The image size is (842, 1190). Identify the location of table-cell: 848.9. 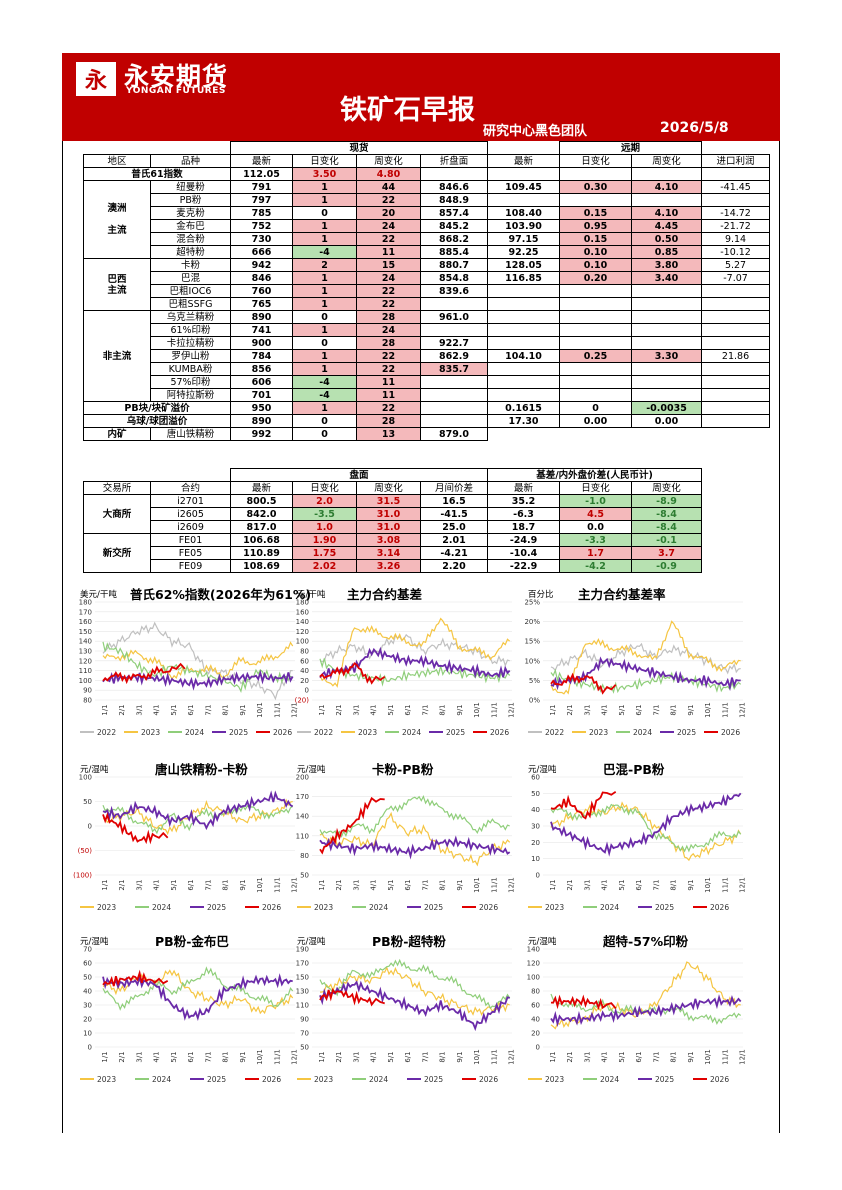
(454, 200).